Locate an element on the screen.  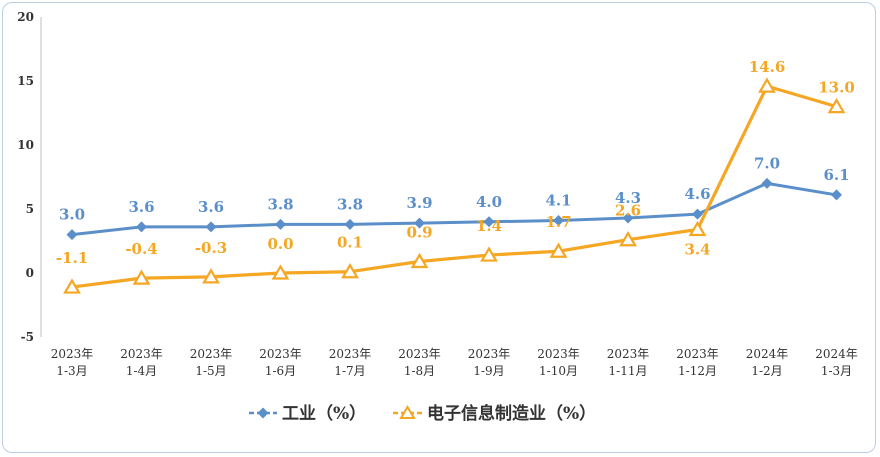
x-tick-label-period: 1-10月 is located at coordinates (558, 371).